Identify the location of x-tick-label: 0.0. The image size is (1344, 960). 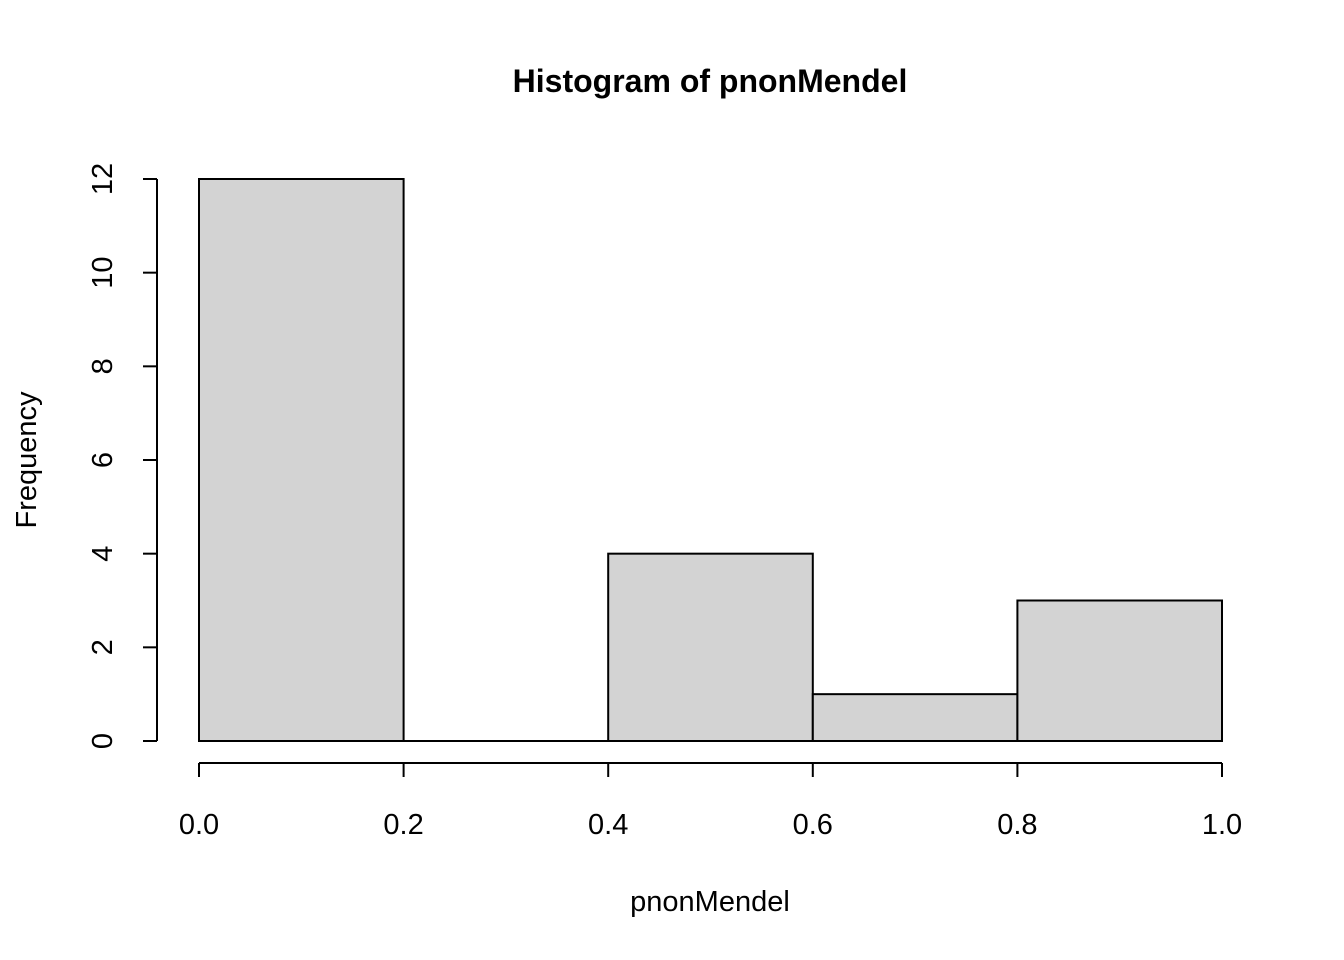
(199, 825).